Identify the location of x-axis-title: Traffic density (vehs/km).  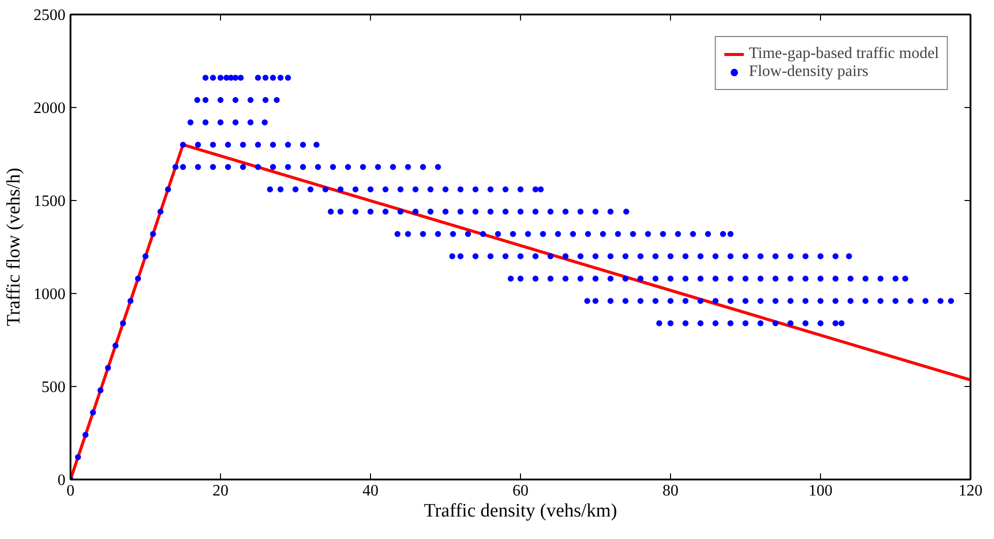
(521, 511).